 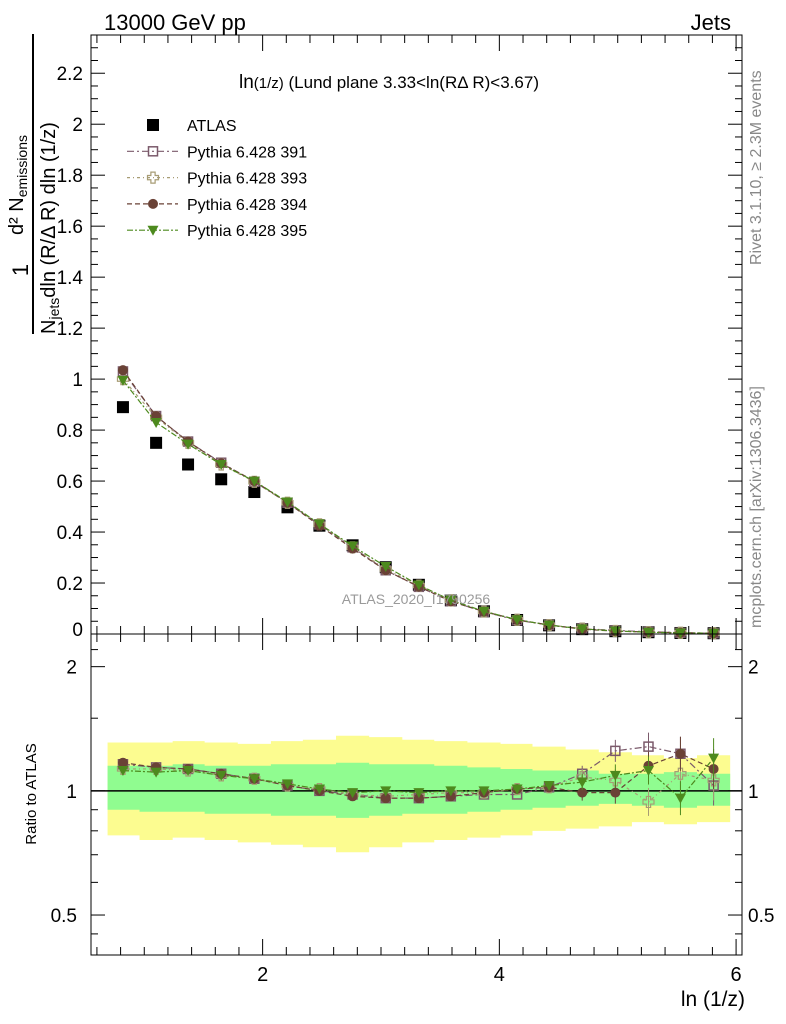 What do you see at coordinates (70, 482) in the screenshot?
I see `main-ytick-label: 0.6` at bounding box center [70, 482].